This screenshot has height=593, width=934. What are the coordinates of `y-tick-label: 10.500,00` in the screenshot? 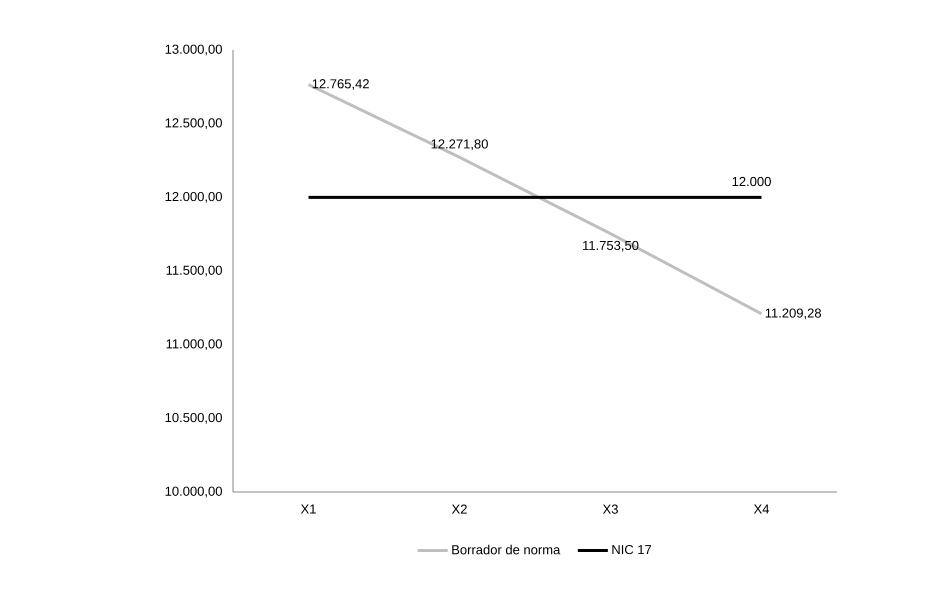 It's located at (194, 418).